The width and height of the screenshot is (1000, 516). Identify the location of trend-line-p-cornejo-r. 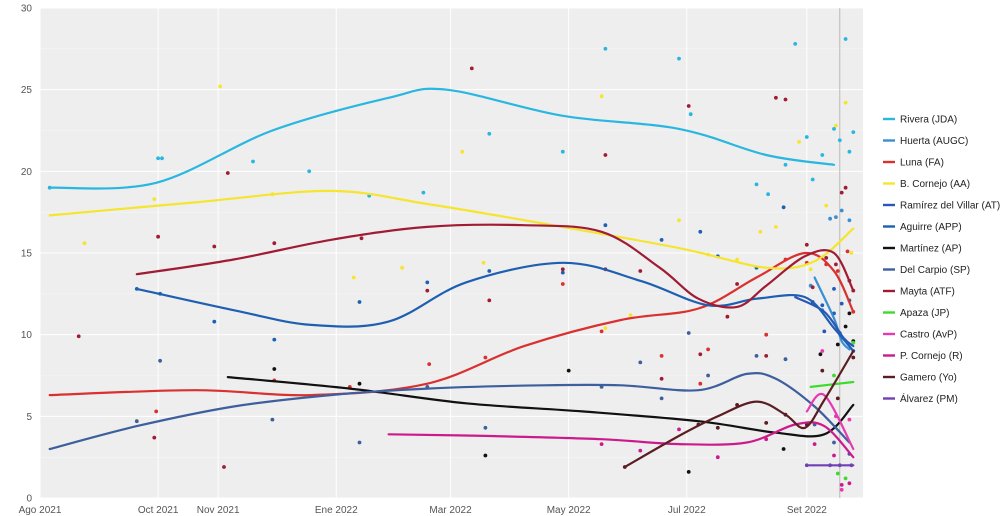
(621, 440).